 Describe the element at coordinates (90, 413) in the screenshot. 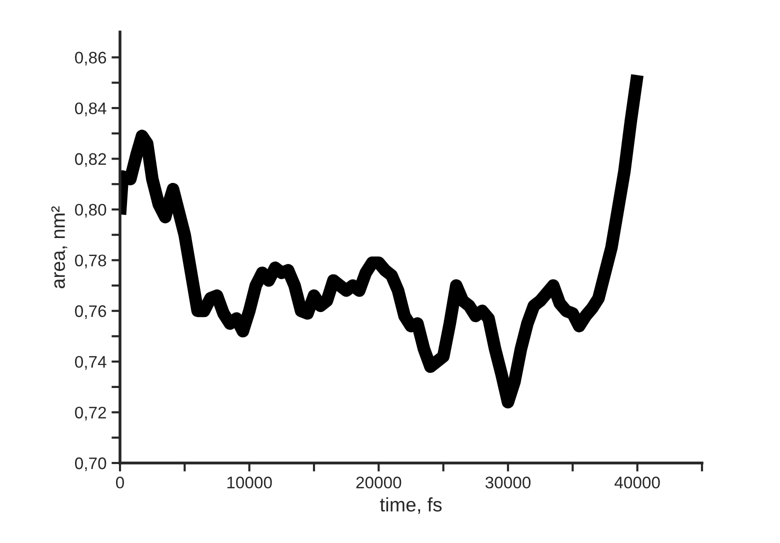

I see `y-tick-label: 0,72` at that location.